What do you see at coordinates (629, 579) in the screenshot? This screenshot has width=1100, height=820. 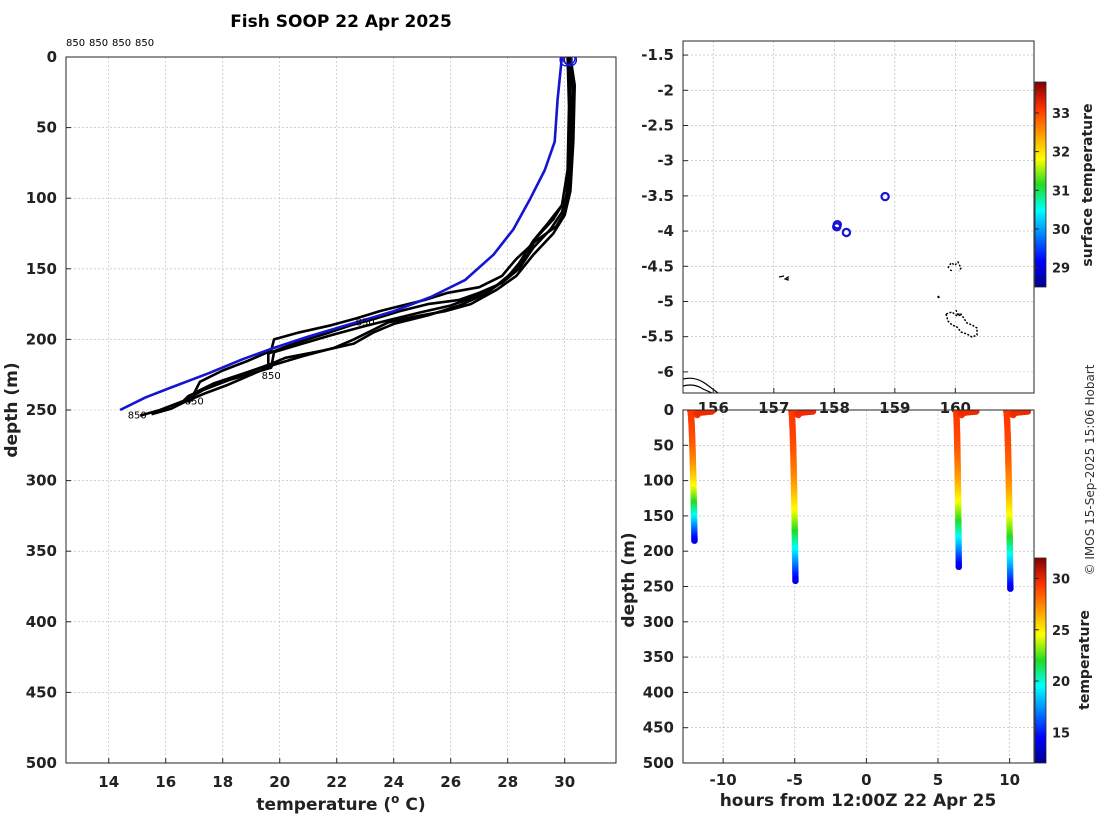 I see `depth-time-y-axis-label: depth (m)` at bounding box center [629, 579].